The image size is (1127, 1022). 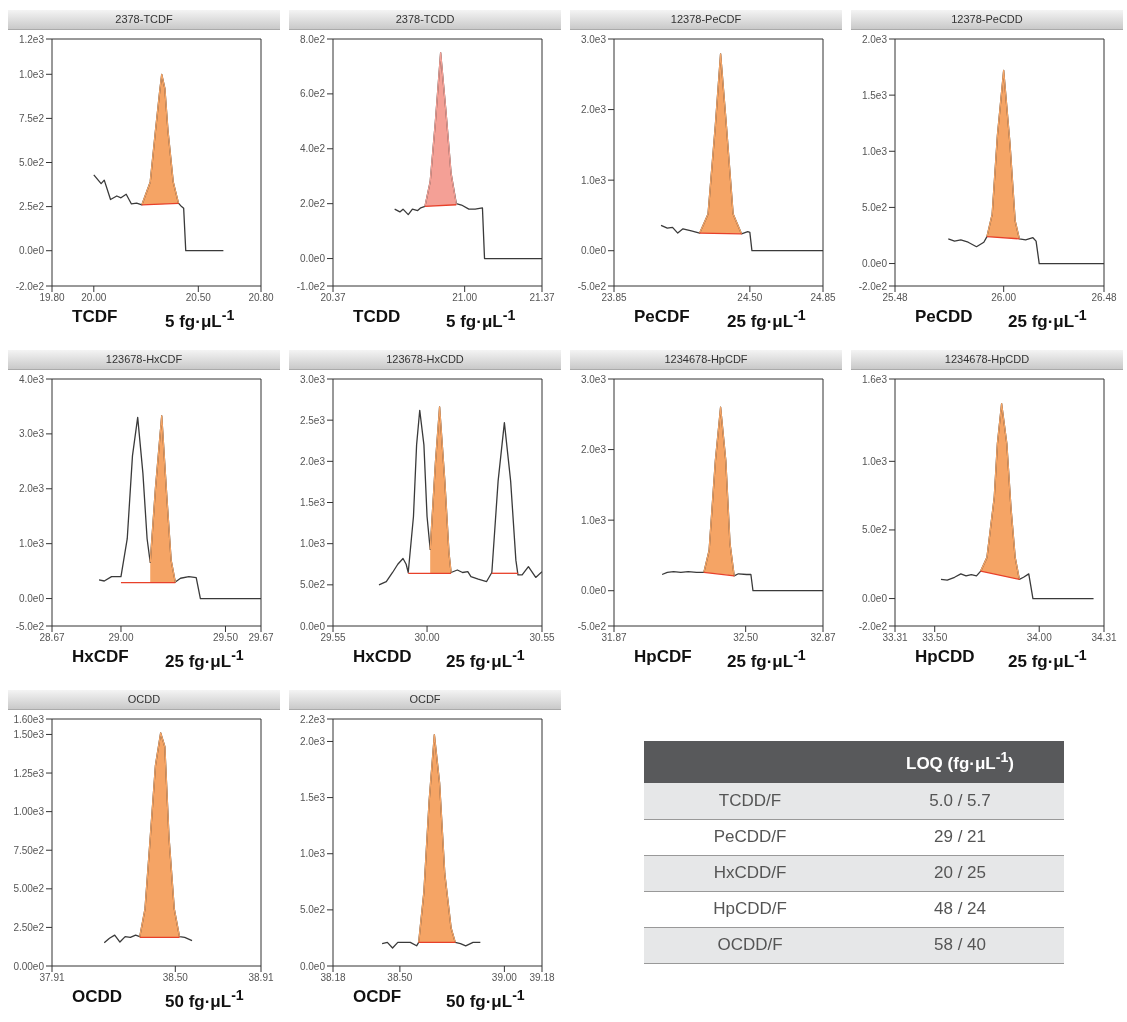 What do you see at coordinates (542, 298) in the screenshot?
I see `x-tick-label: 21.37` at bounding box center [542, 298].